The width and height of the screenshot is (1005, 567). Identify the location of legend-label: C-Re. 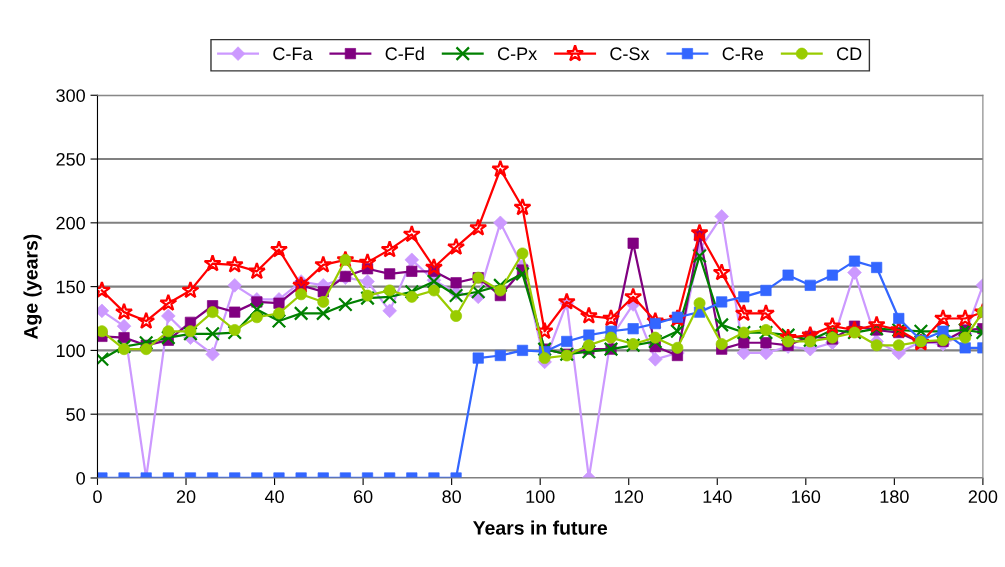
(743, 54).